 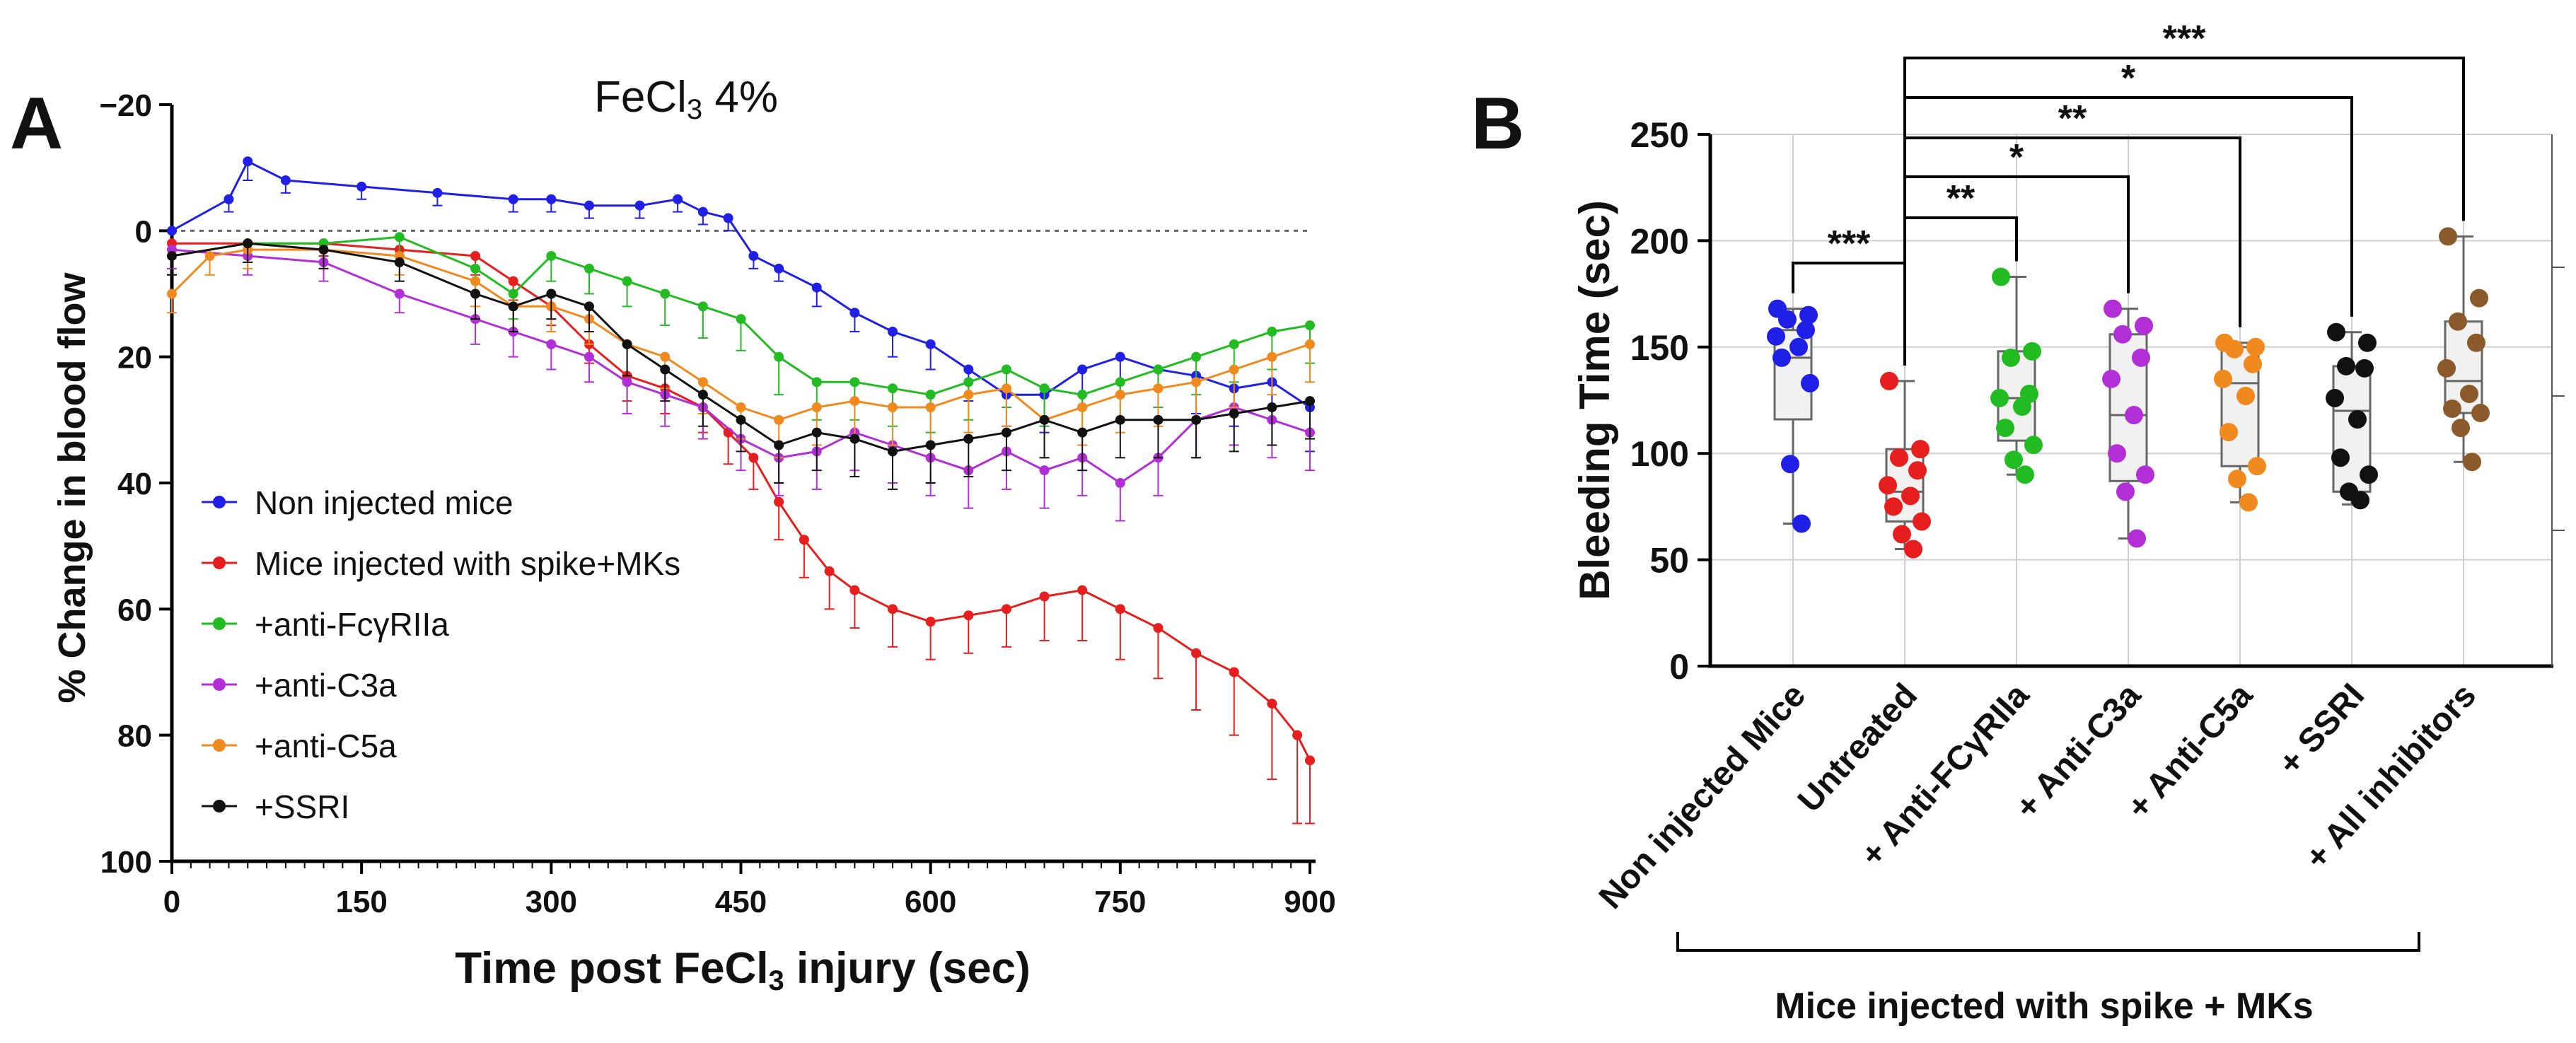 I want to click on panel-a-legend-label: +anti-FcγRIIa, so click(x=352, y=624).